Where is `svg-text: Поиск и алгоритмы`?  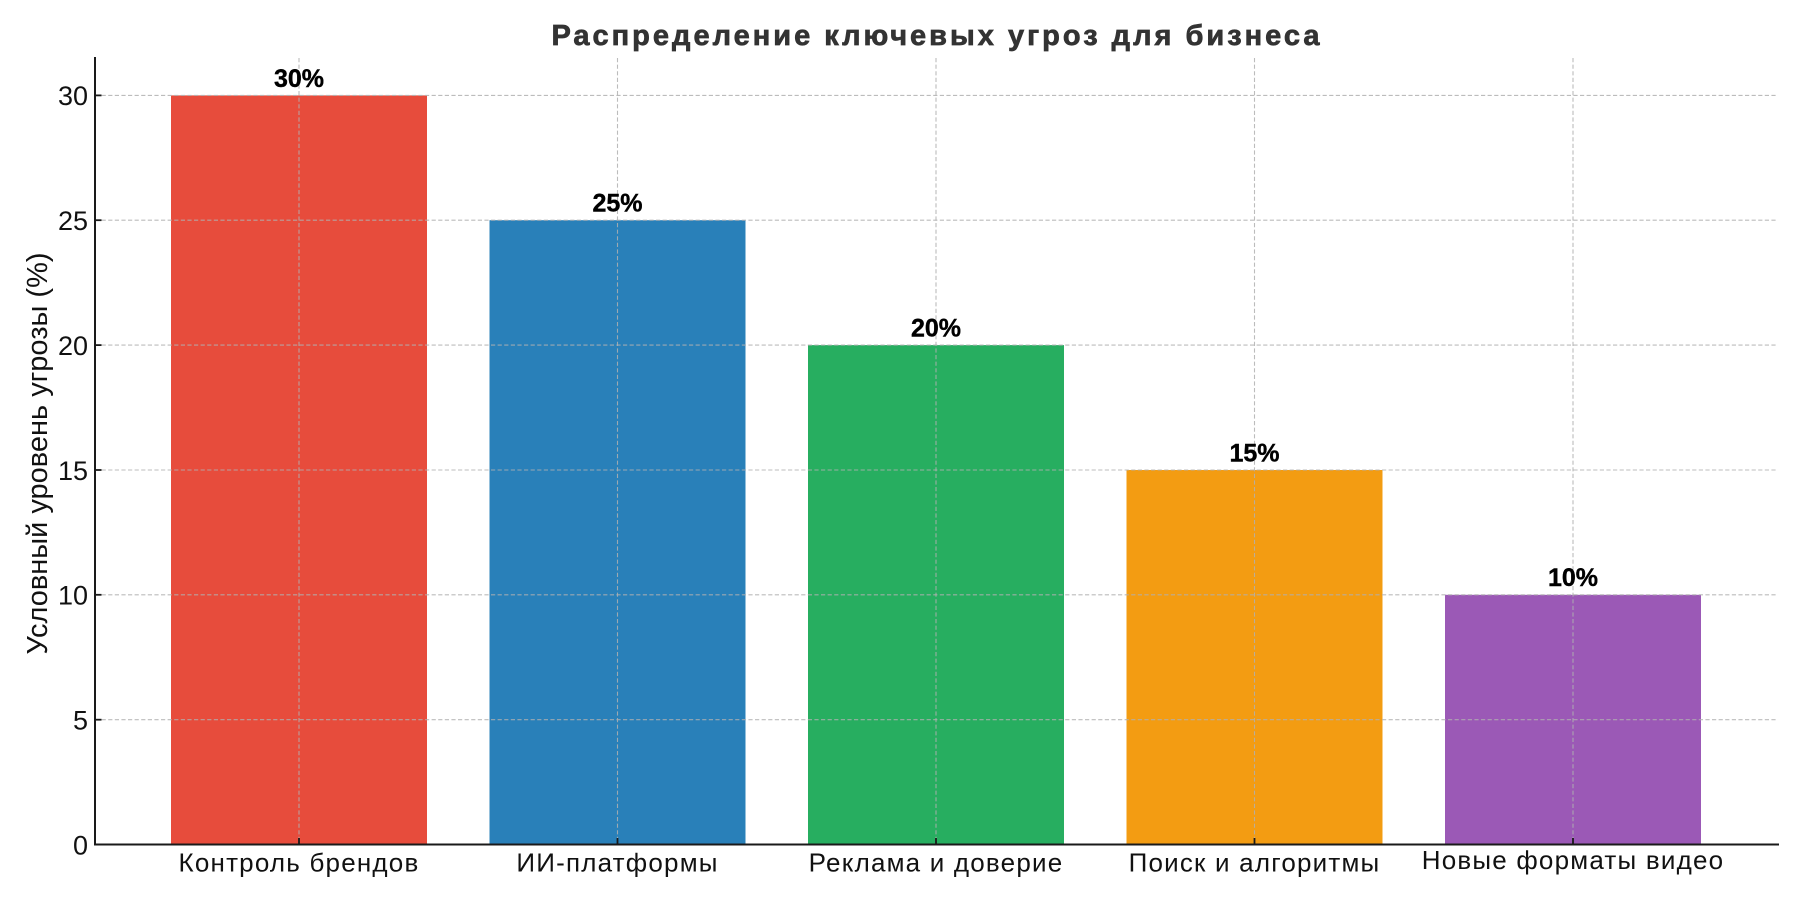
svg-text: Поиск и алгоритмы is located at coordinates (1255, 863).